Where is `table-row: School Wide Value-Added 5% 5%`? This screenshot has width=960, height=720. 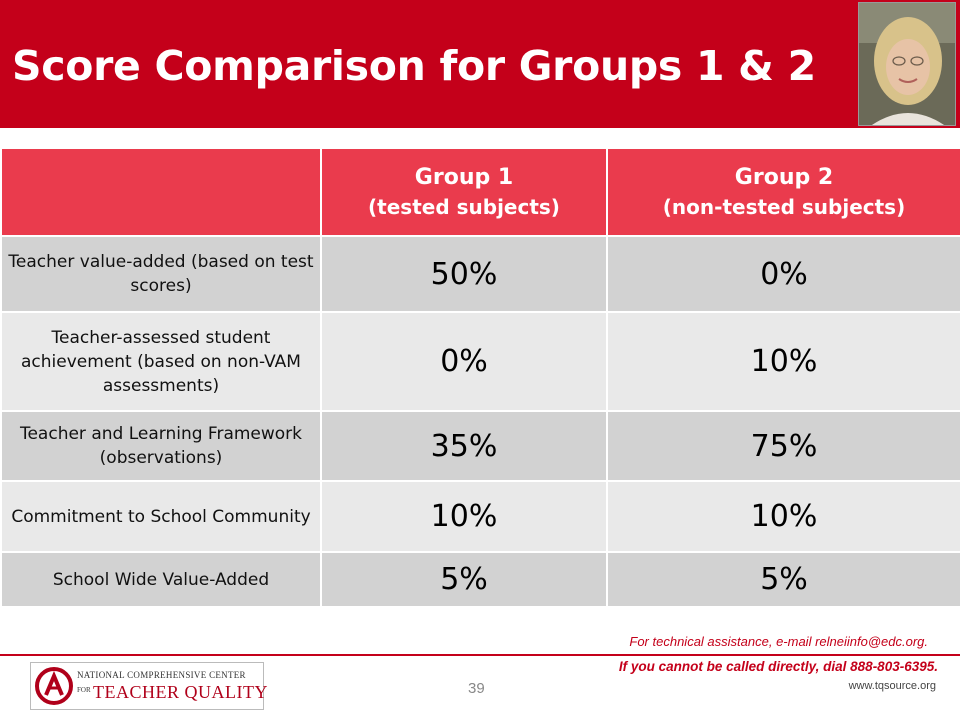 table-row: School Wide Value-Added 5% 5% is located at coordinates (480, 579).